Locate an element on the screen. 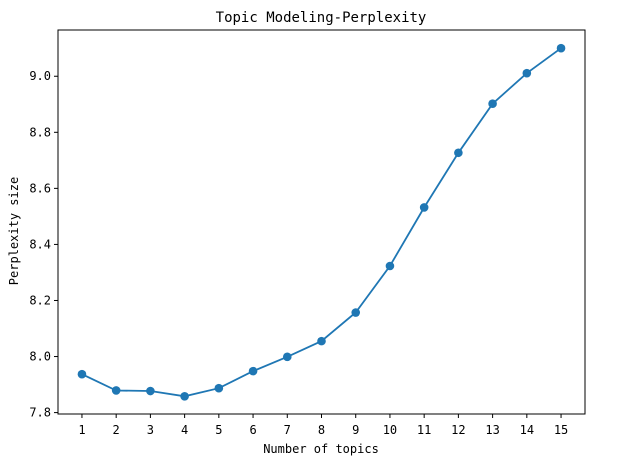 The image size is (618, 468). x-tick-label: 15 is located at coordinates (561, 430).